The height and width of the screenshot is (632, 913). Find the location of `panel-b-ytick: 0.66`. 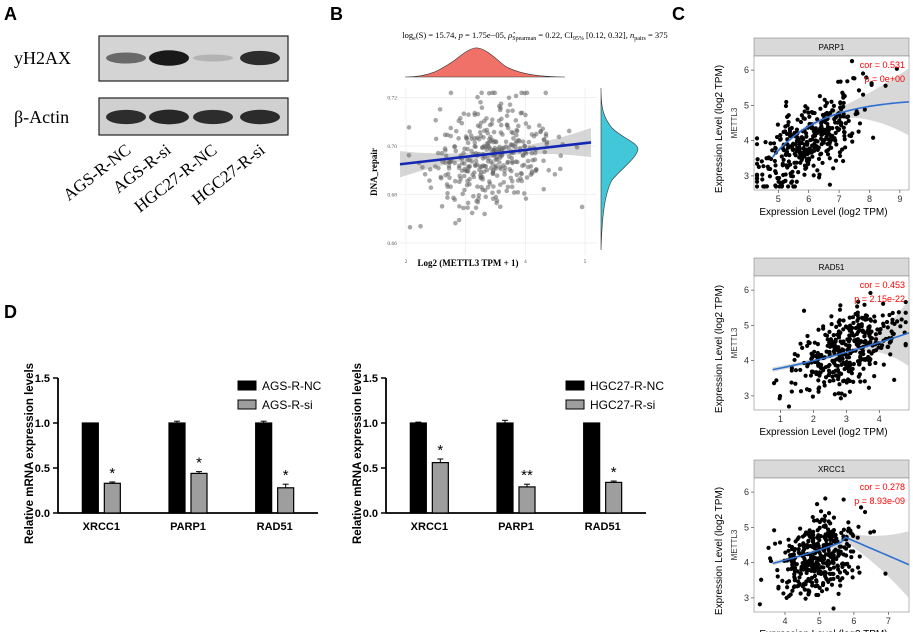

panel-b-ytick: 0.66 is located at coordinates (392, 244).